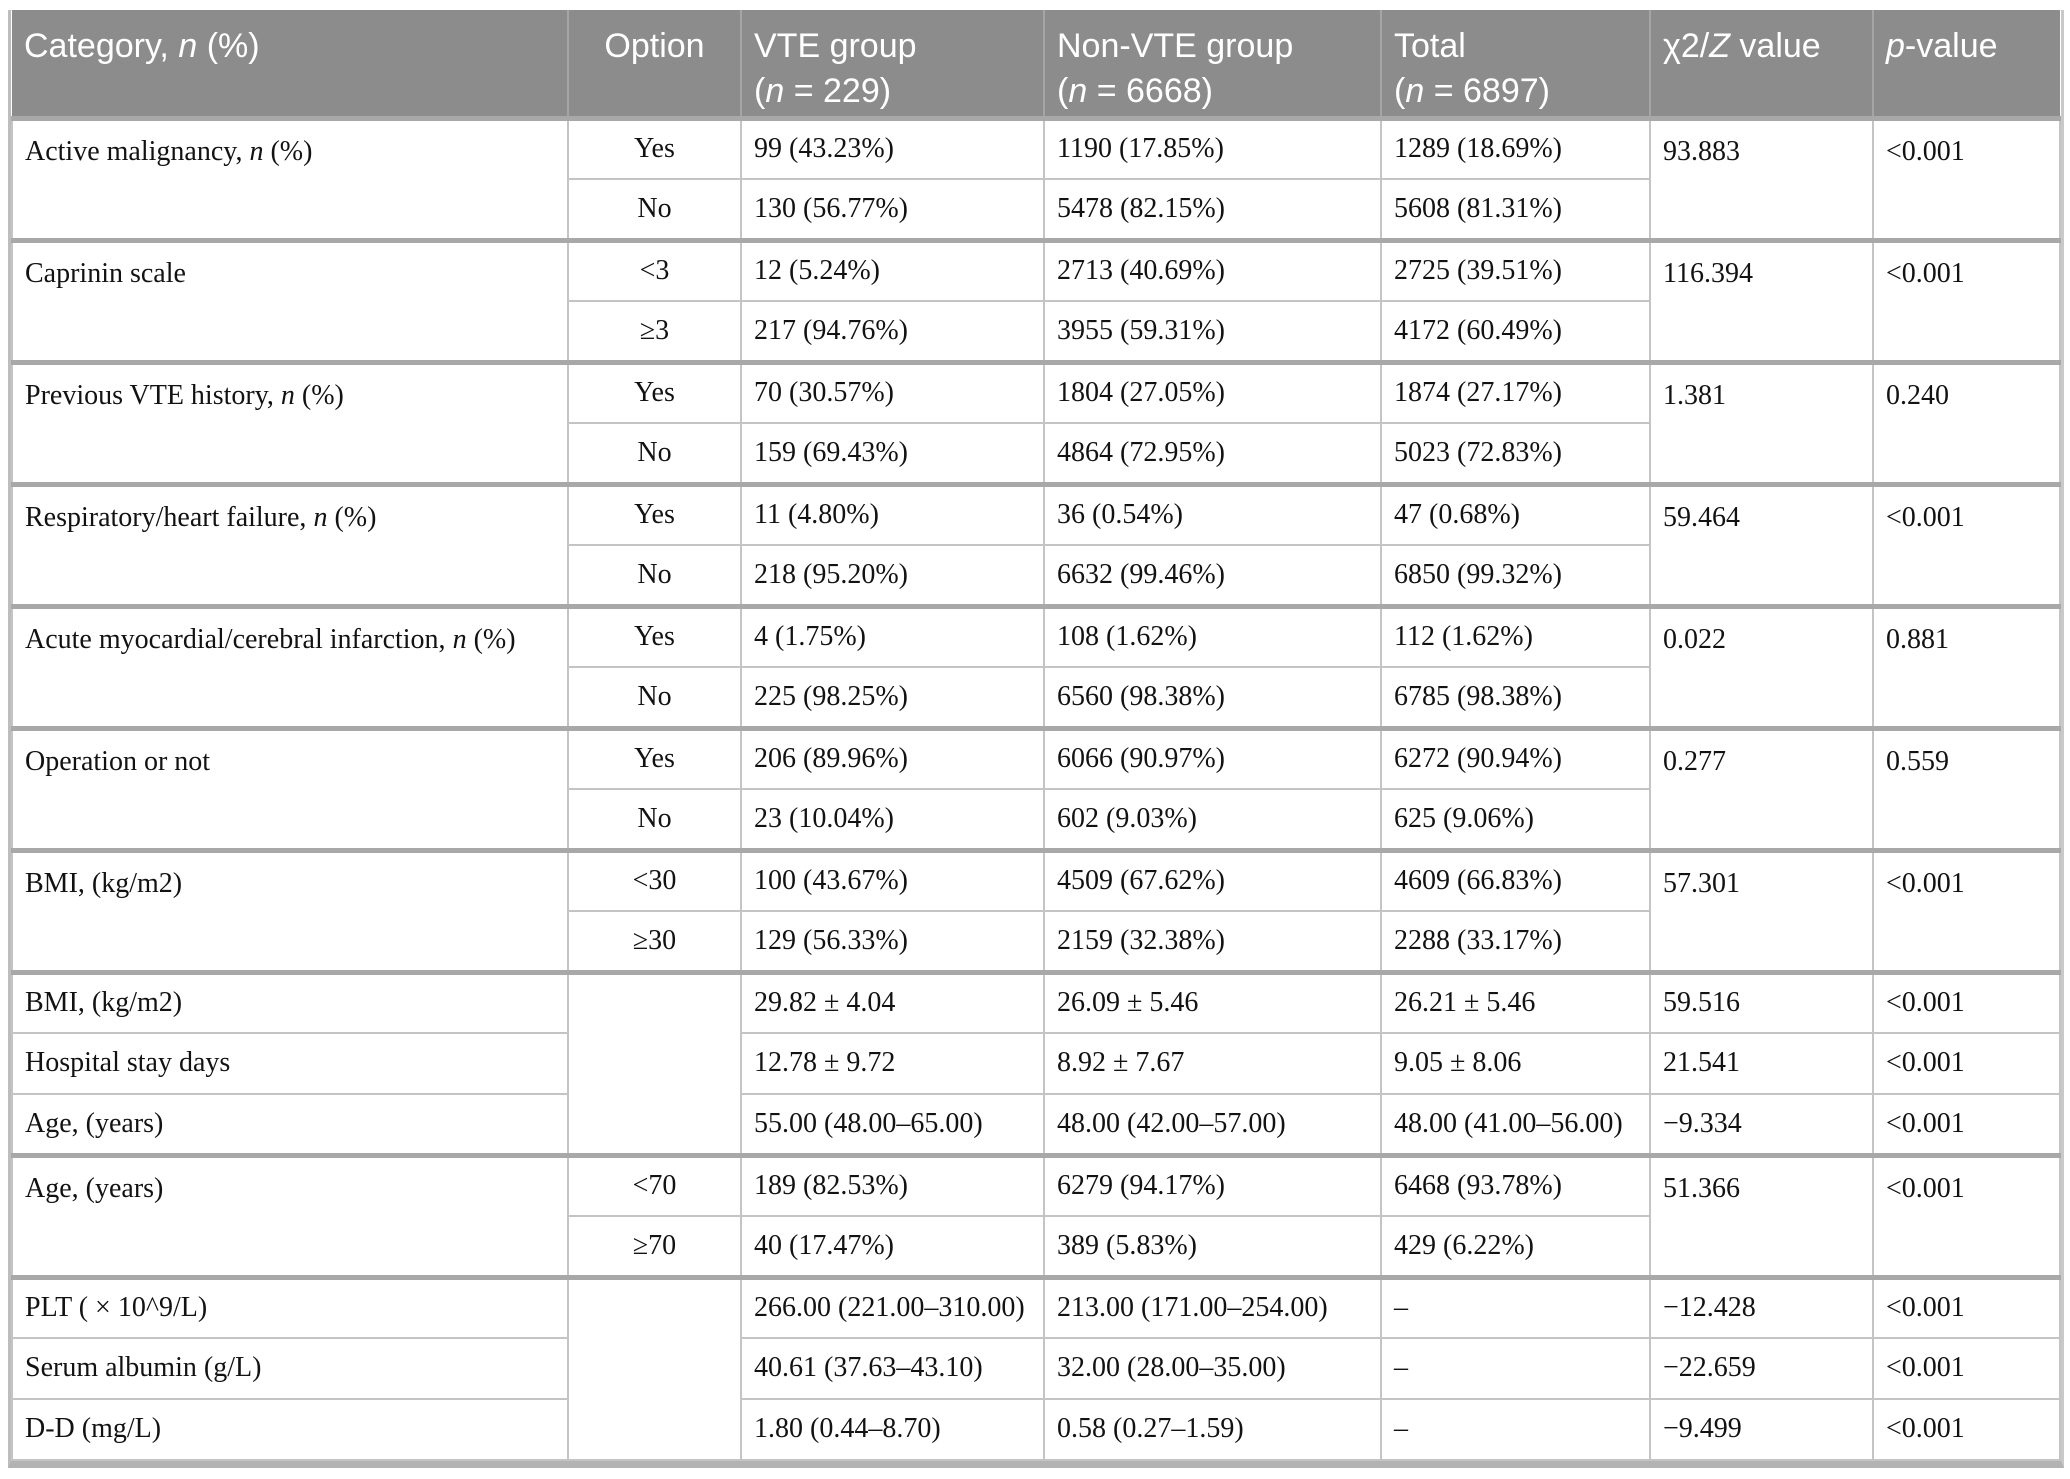 This screenshot has height=1479, width=2070. I want to click on vte-group-cell: 129 (56.33%), so click(892, 941).